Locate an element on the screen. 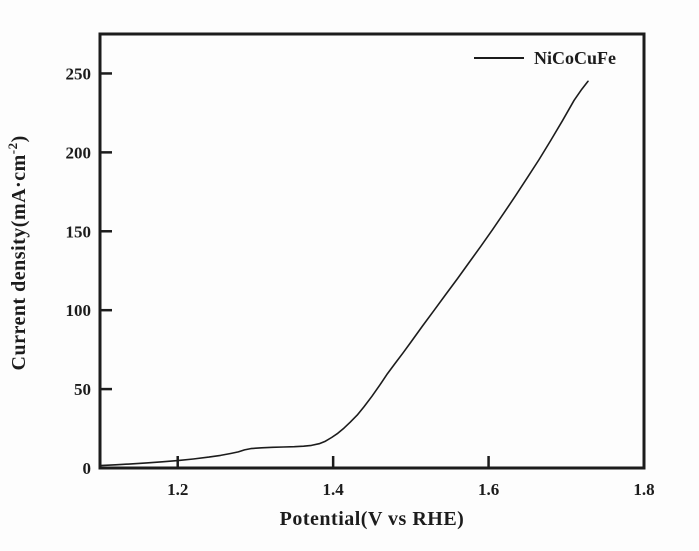  ytick-label-100: 100 is located at coordinates (79, 310).